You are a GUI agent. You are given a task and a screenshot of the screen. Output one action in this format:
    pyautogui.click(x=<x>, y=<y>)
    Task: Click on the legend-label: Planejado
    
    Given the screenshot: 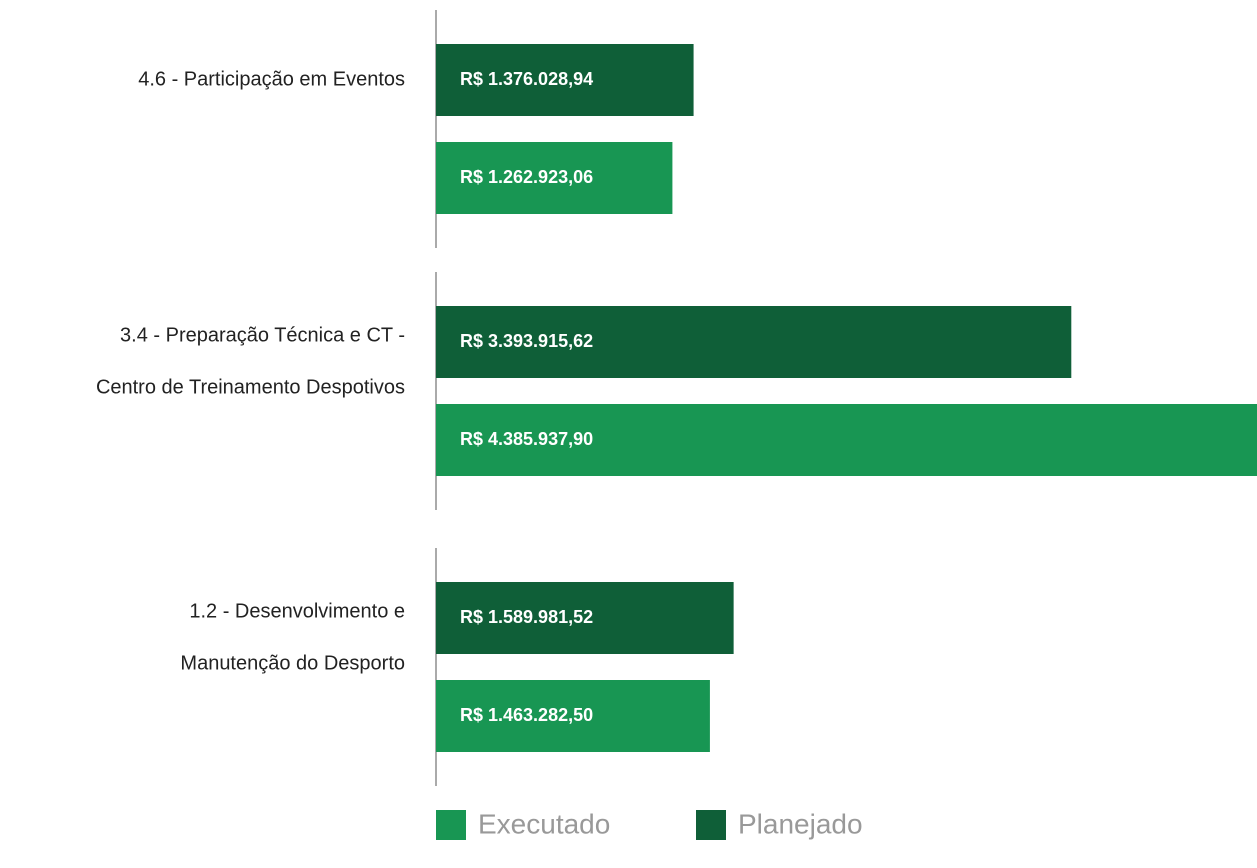 What is the action you would take?
    pyautogui.click(x=800, y=823)
    